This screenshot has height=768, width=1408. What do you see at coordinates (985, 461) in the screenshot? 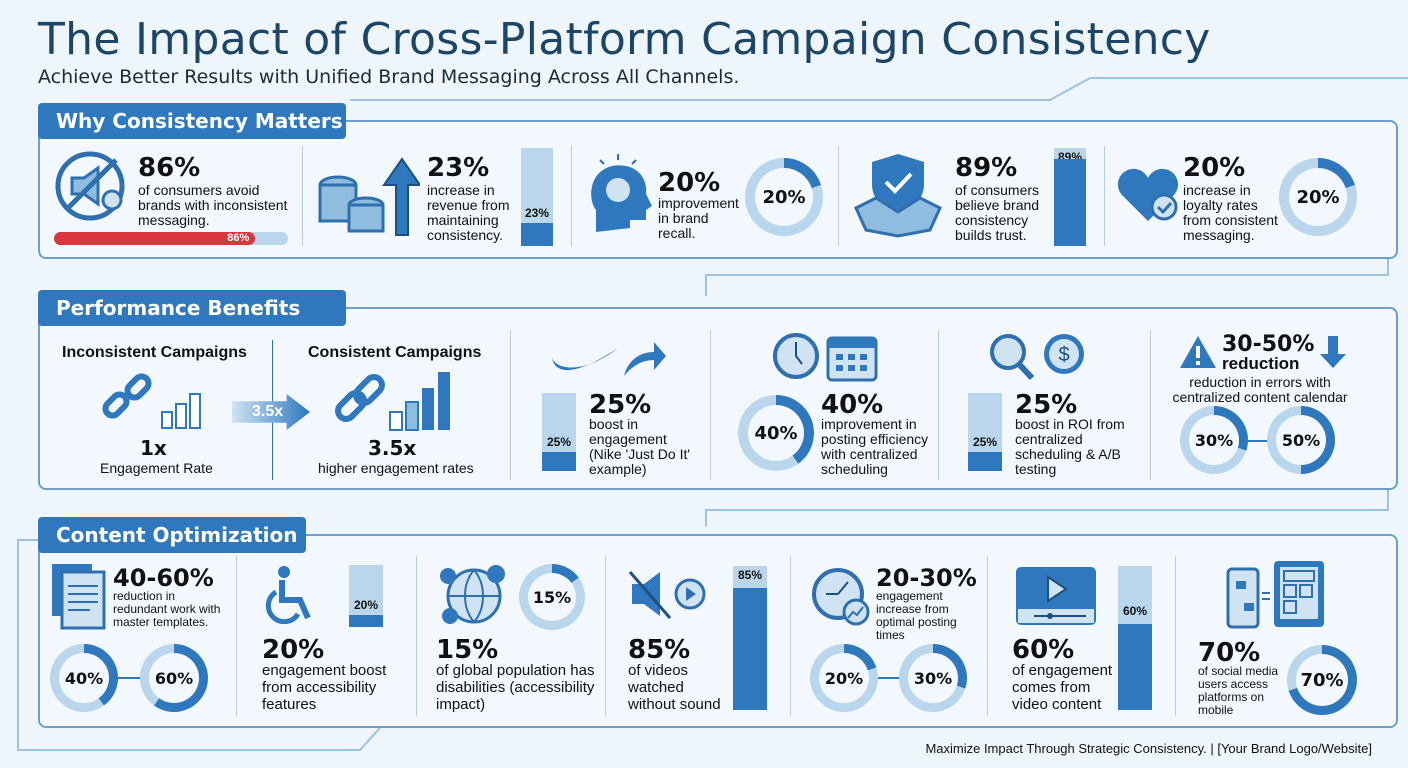
I see `roi-bar-fill` at bounding box center [985, 461].